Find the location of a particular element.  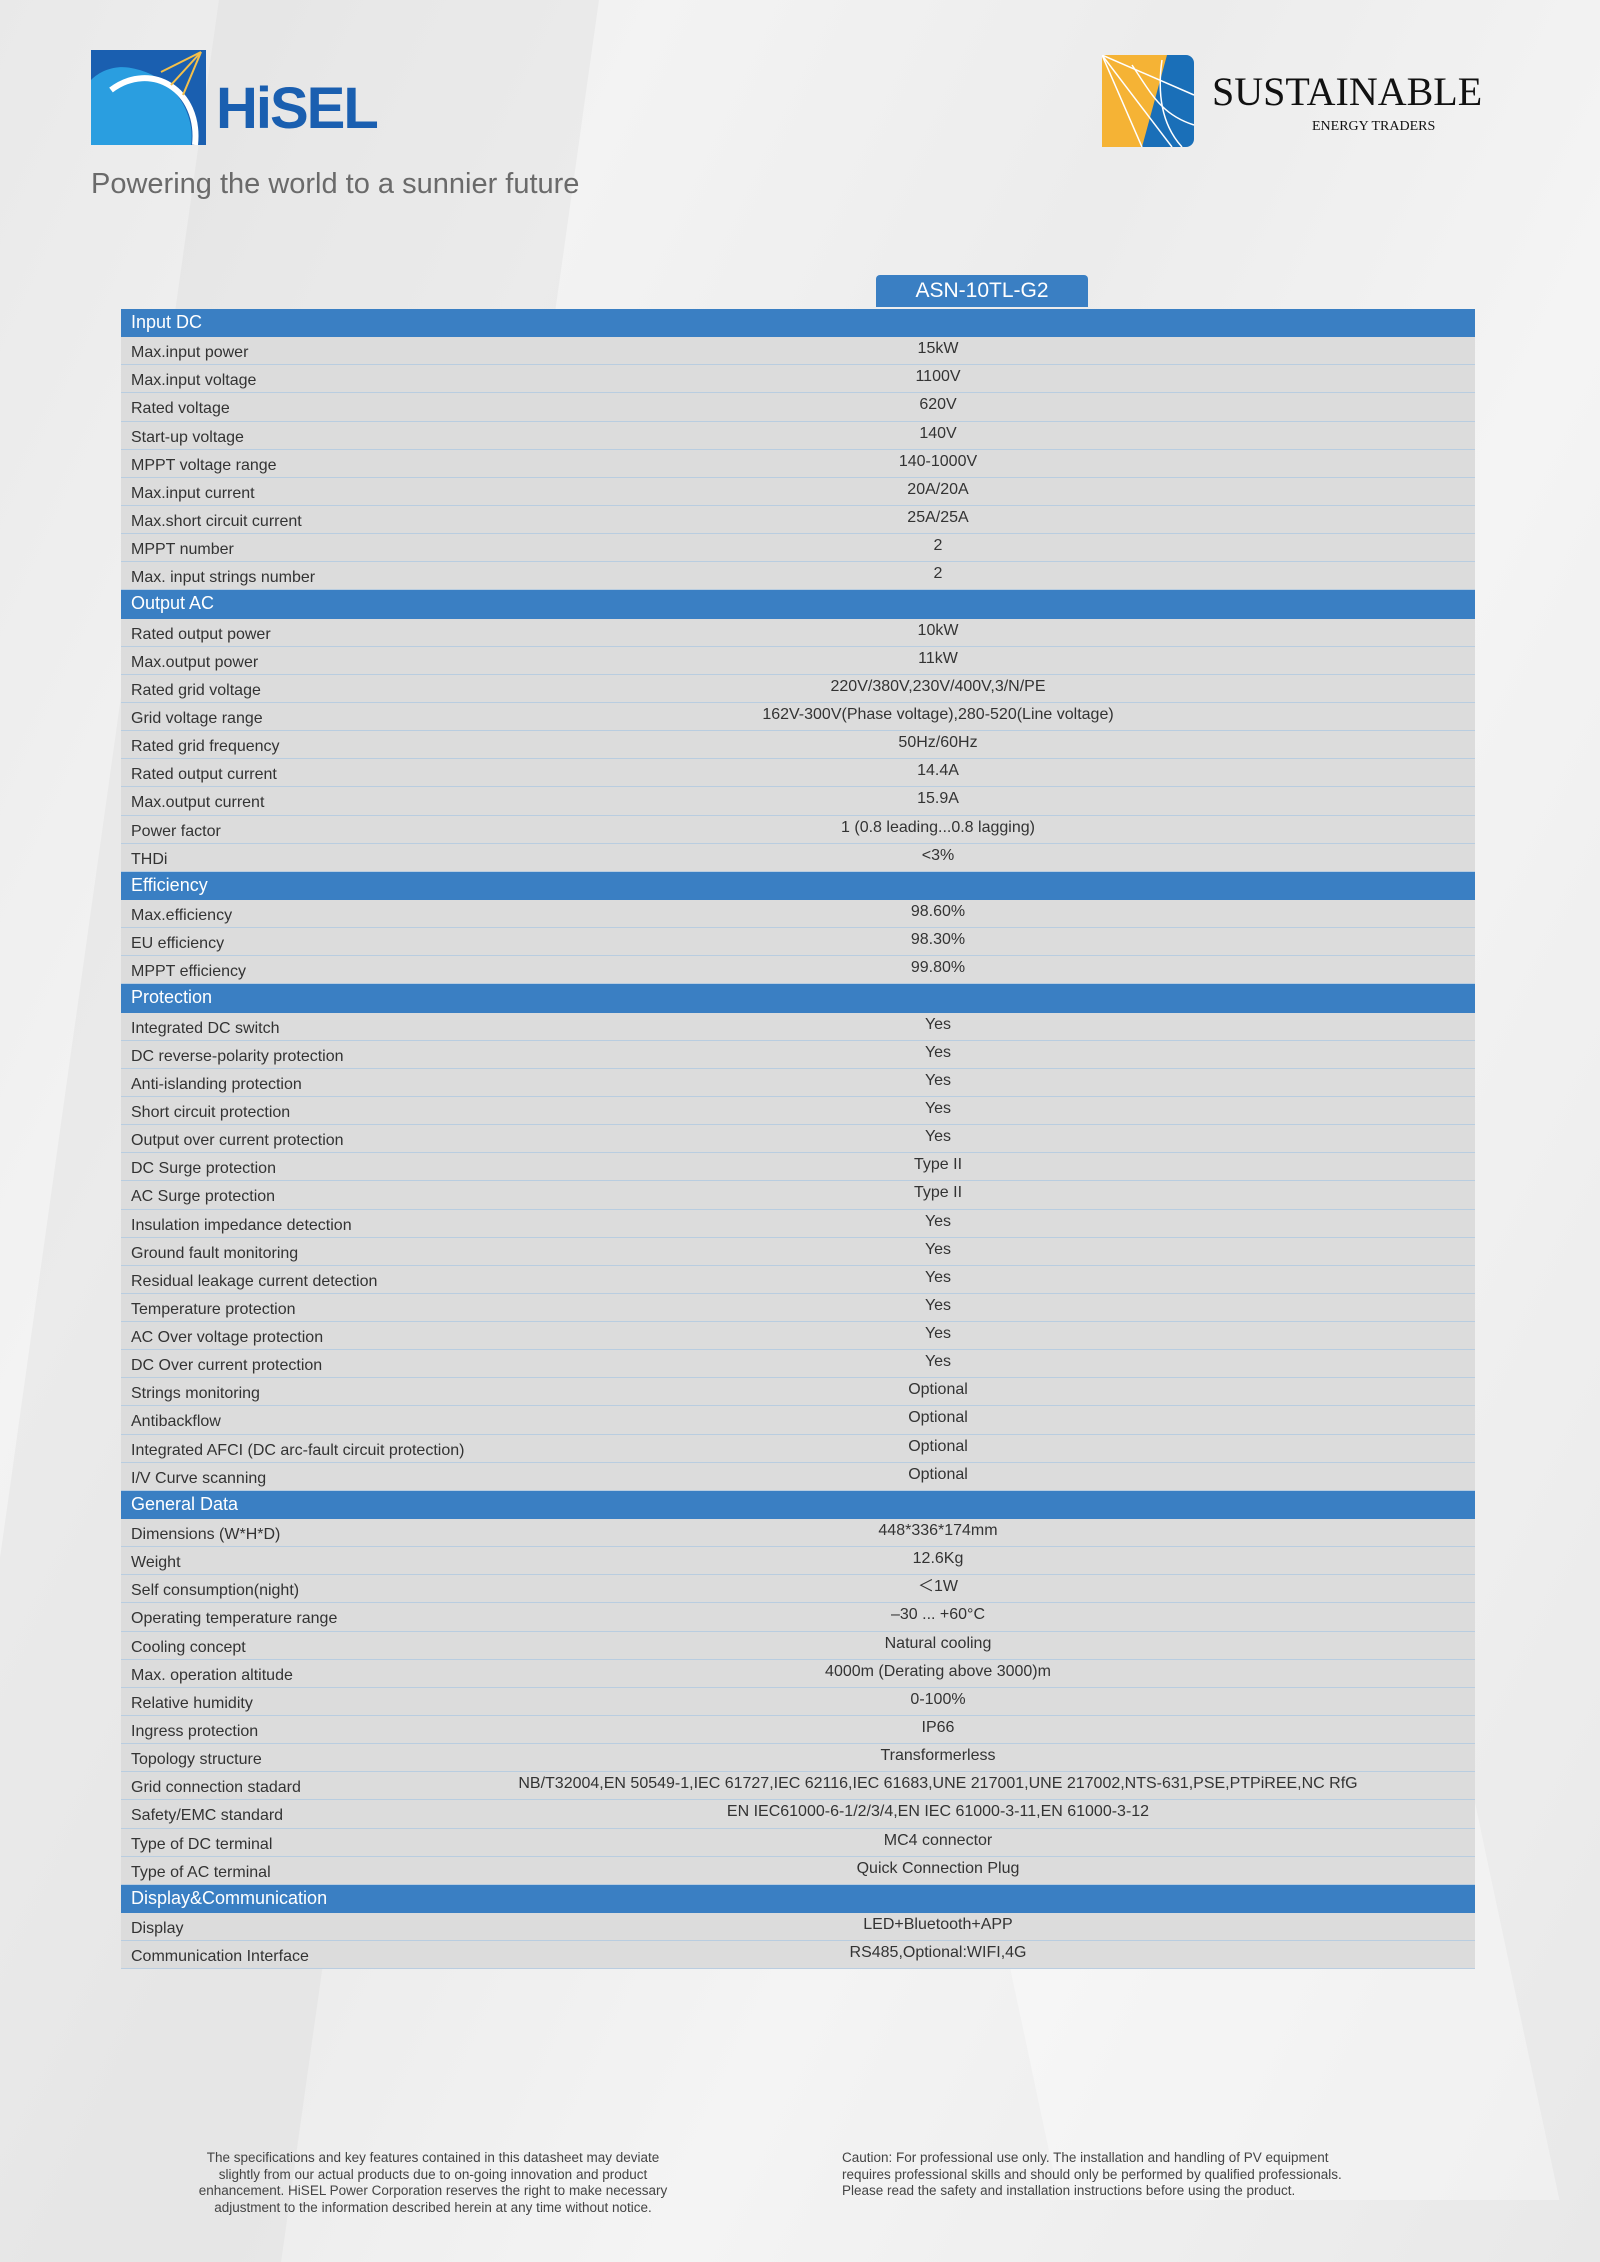

spec-label: Self consumption(night) is located at coordinates (215, 1591).